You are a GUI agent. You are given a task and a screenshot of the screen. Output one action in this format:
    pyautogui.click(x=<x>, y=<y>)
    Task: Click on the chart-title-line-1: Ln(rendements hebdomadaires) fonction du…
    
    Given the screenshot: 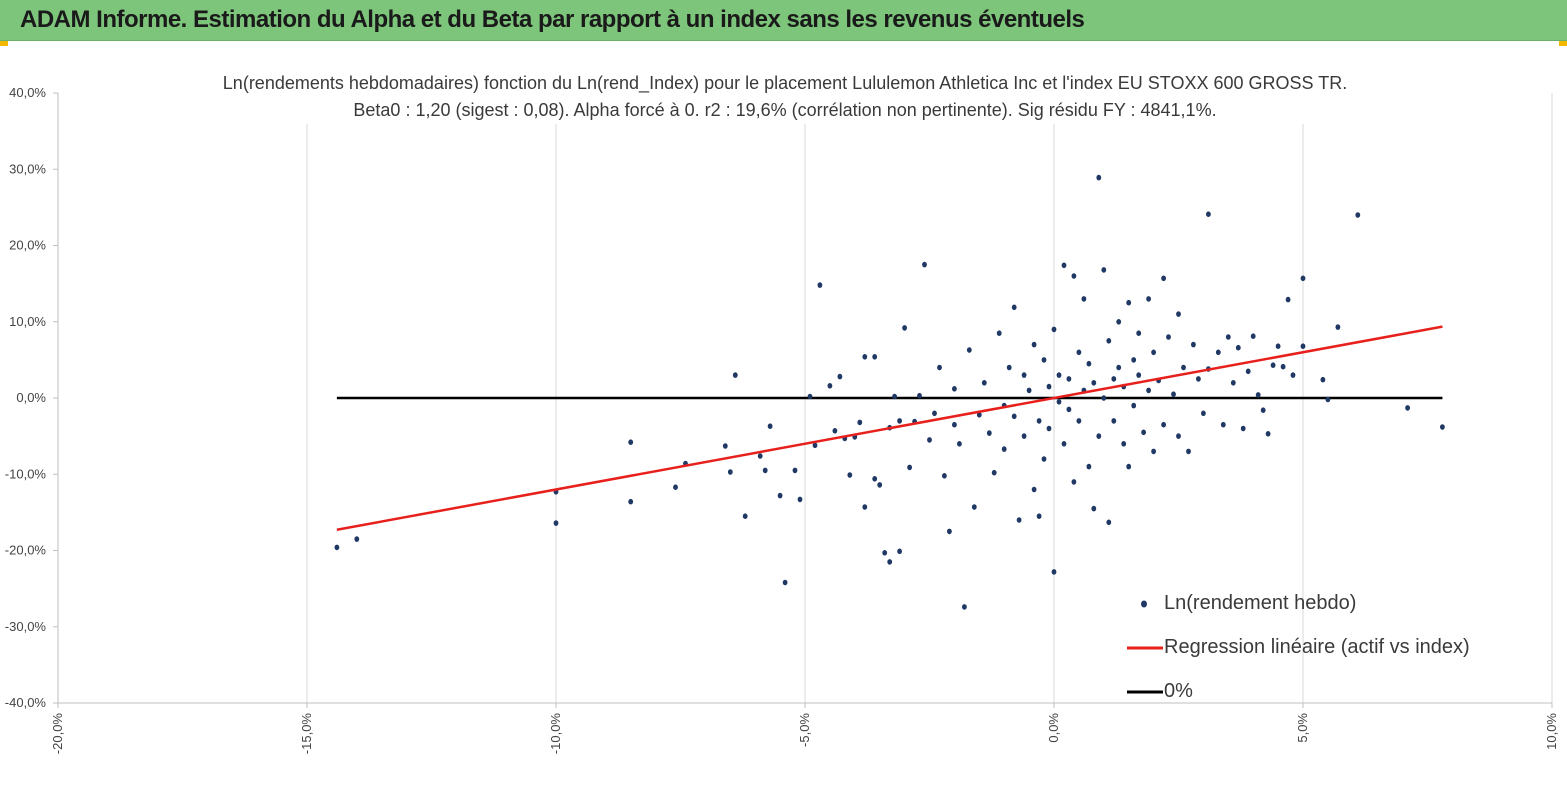 What is the action you would take?
    pyautogui.click(x=785, y=83)
    